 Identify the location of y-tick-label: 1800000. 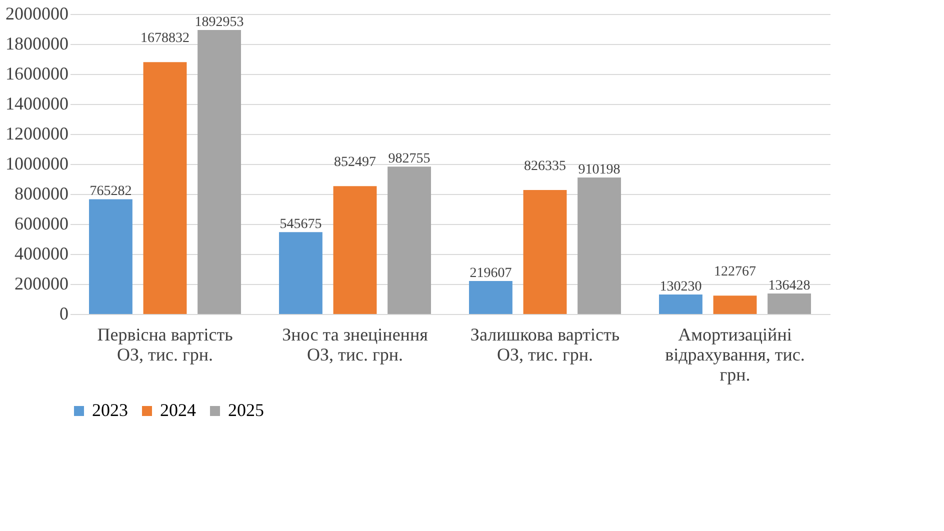
(37, 44).